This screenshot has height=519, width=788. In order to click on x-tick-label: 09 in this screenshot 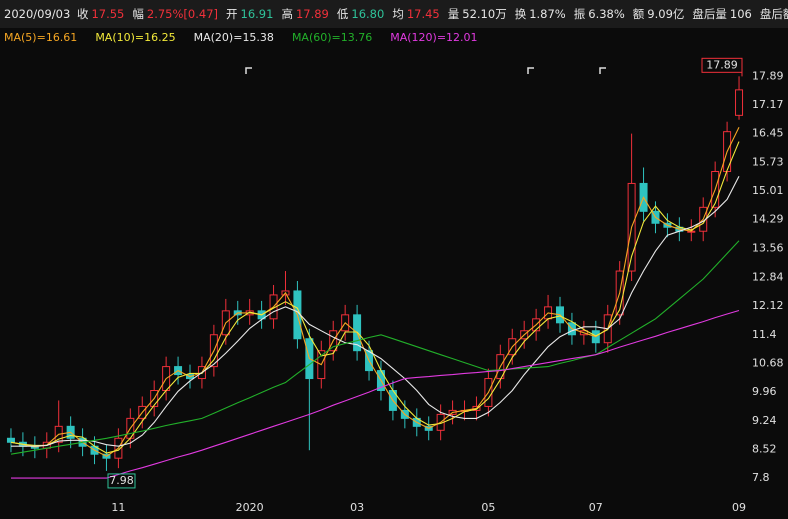, I will do `click(739, 507)`.